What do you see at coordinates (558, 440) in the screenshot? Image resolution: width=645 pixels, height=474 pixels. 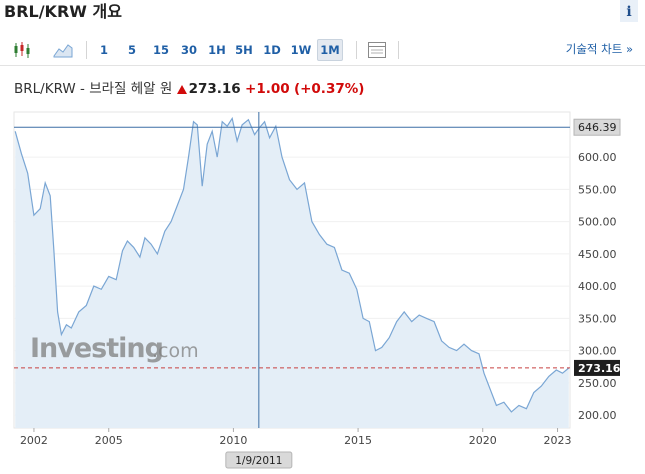 I see `x-tick-label: 2023` at bounding box center [558, 440].